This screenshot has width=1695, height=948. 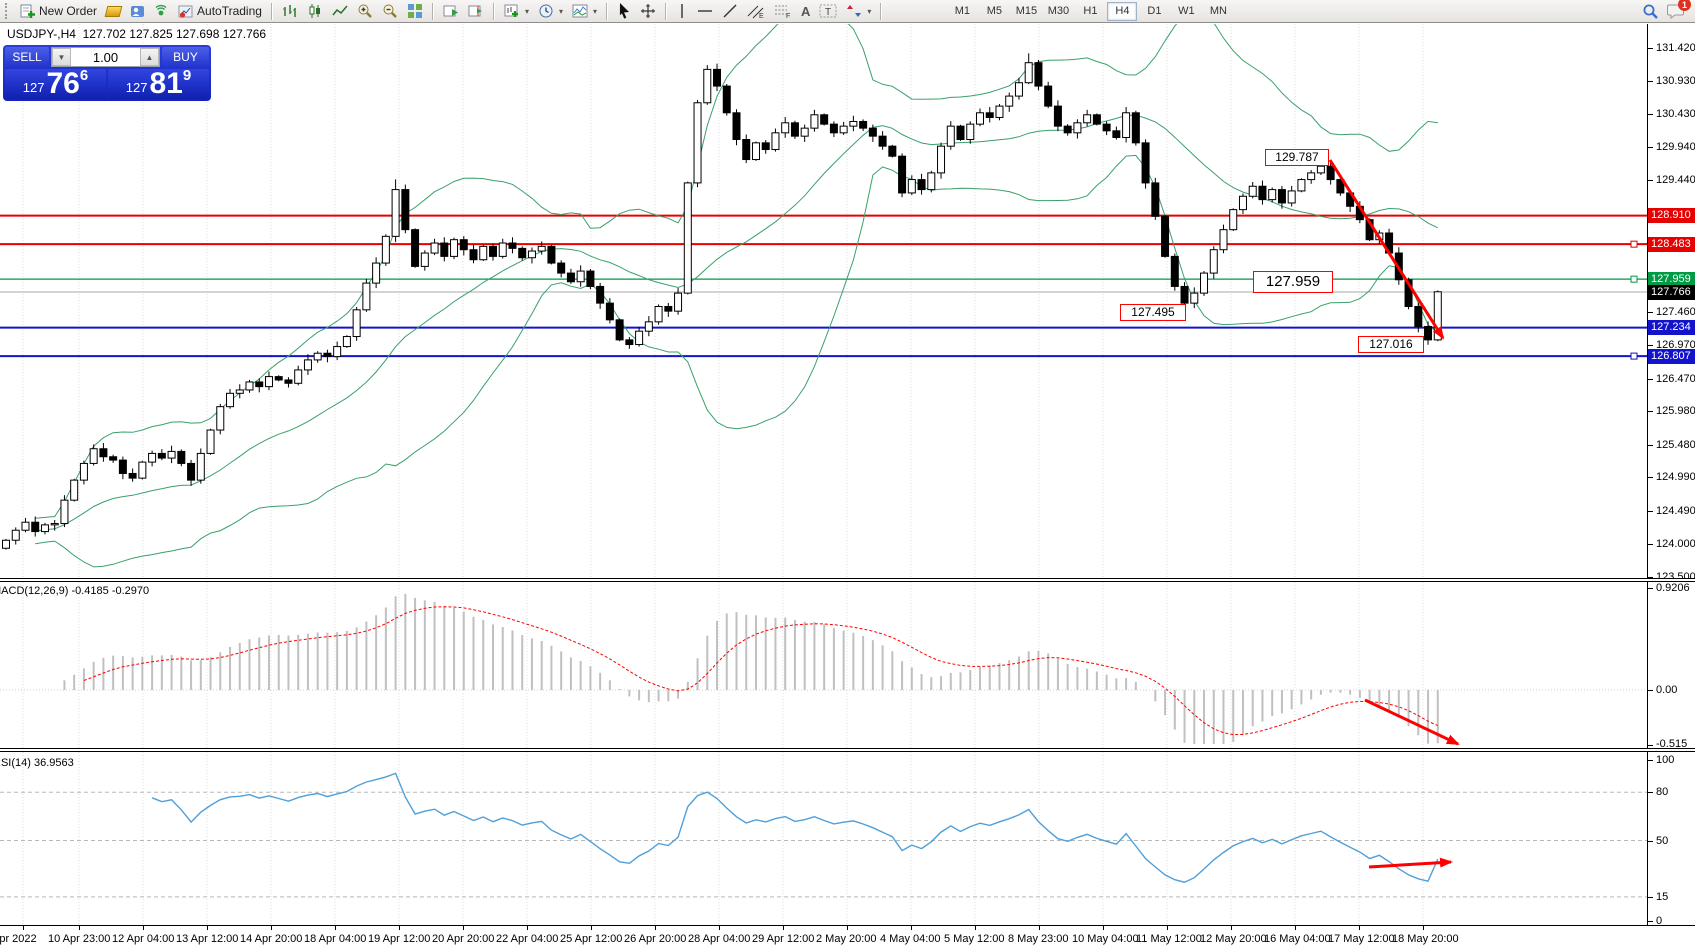 What do you see at coordinates (1058, 11) in the screenshot?
I see `timeframe-button-m30: M30` at bounding box center [1058, 11].